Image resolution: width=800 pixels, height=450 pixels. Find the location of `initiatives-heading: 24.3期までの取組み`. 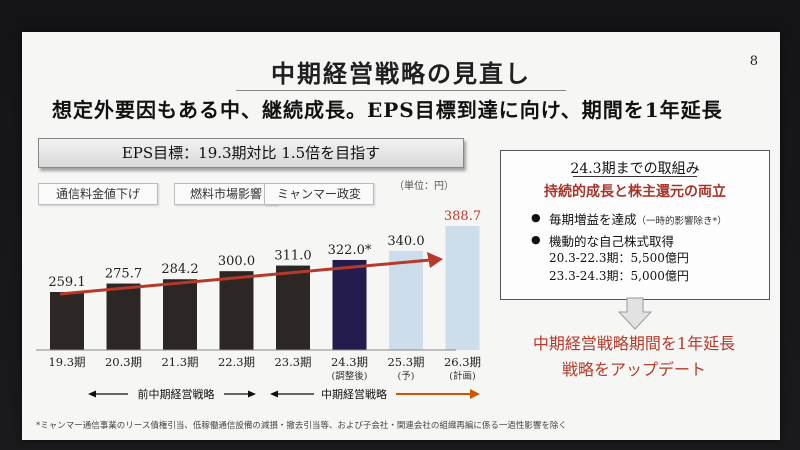

initiatives-heading: 24.3期までの取組み is located at coordinates (635, 169).